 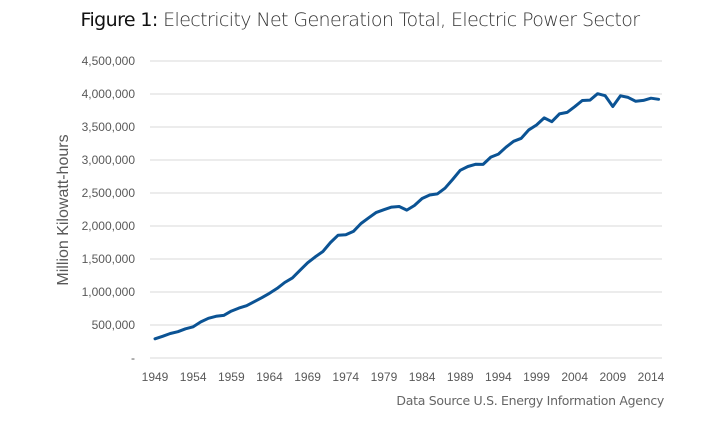 I want to click on y-axis-label: Million Kilowatt-hours, so click(x=63, y=209).